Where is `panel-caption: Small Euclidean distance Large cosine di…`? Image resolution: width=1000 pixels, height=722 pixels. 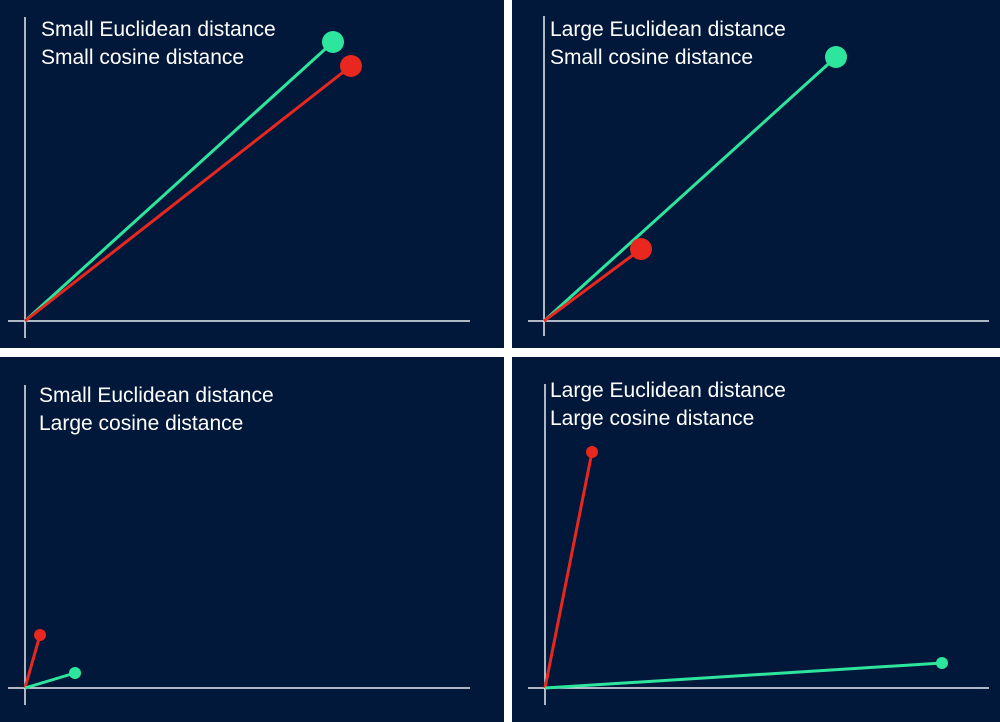
panel-caption: Small Euclidean distance Large cosine di… is located at coordinates (156, 410).